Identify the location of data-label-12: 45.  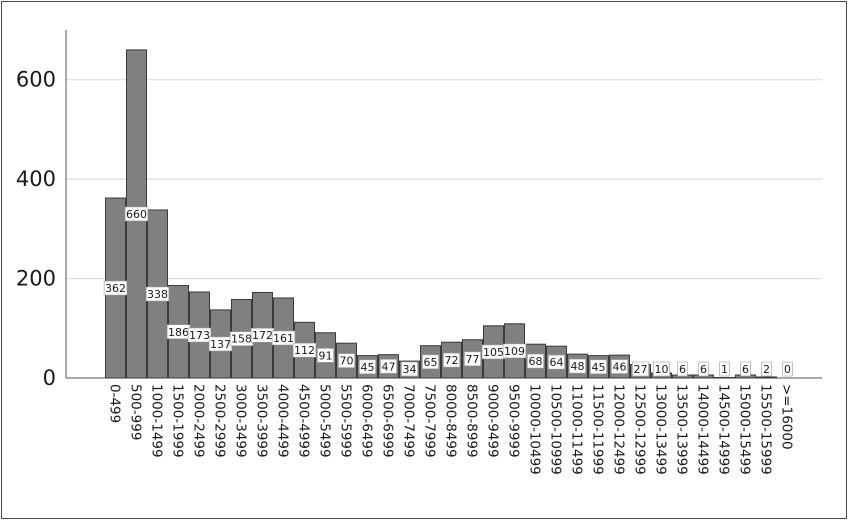
(368, 367).